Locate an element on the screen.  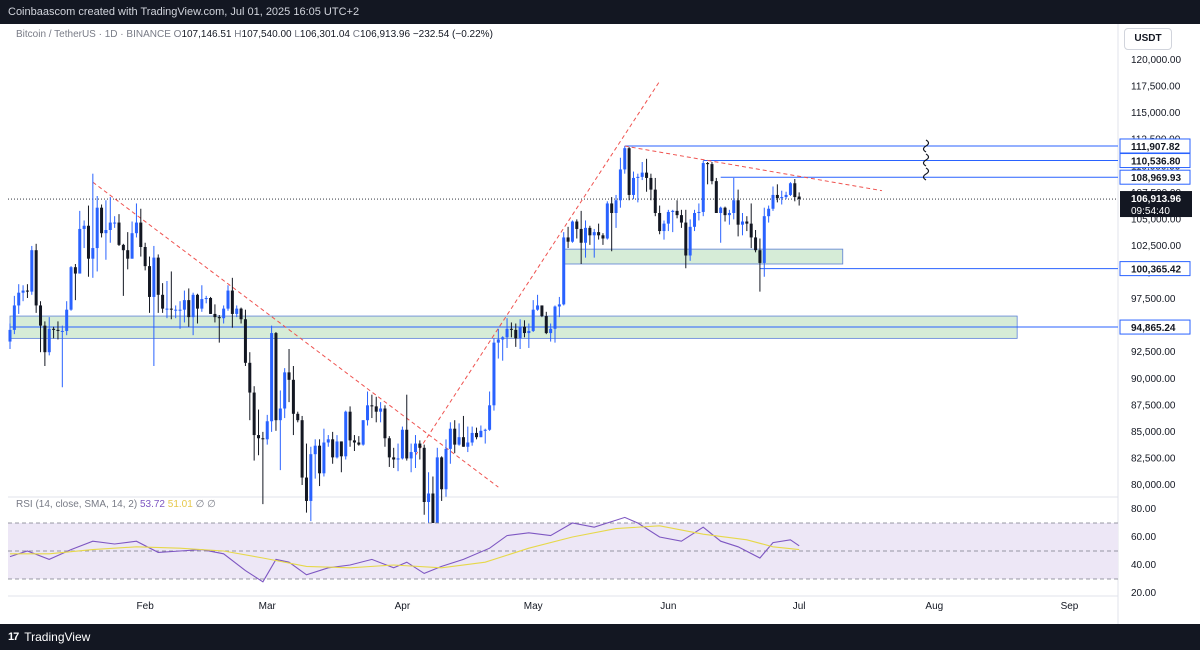
squiggle-marker is located at coordinates (926, 146).